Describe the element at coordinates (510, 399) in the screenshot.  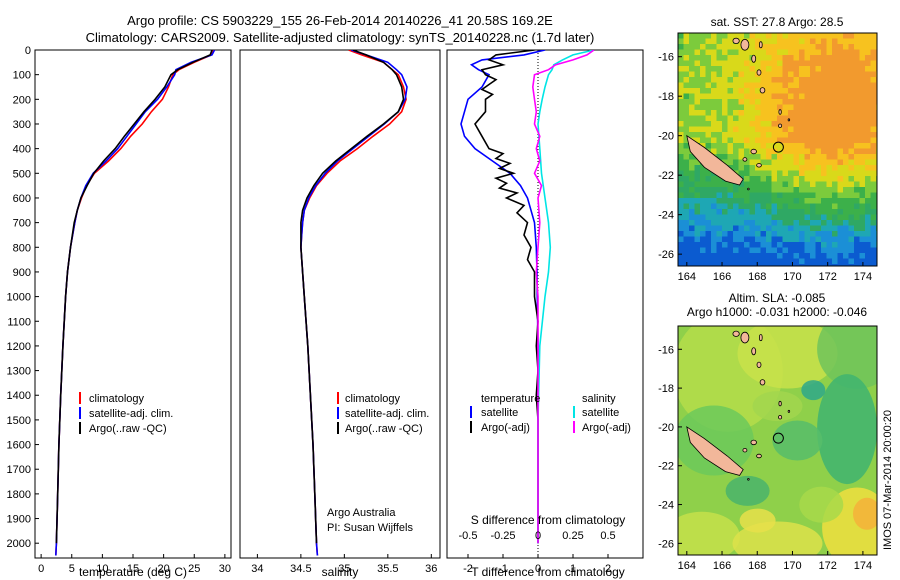
I see `legend-title-temperature: temperature` at that location.